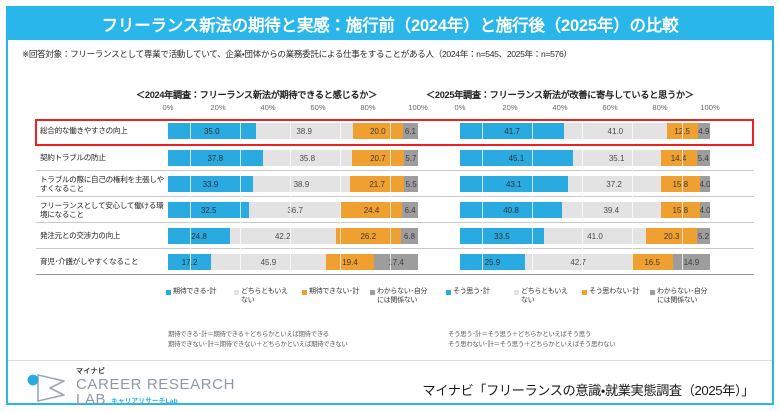 The height and width of the screenshot is (411, 780). Describe the element at coordinates (84, 131) in the screenshot. I see `row-label: 総合的な働きやすさの向上` at that location.